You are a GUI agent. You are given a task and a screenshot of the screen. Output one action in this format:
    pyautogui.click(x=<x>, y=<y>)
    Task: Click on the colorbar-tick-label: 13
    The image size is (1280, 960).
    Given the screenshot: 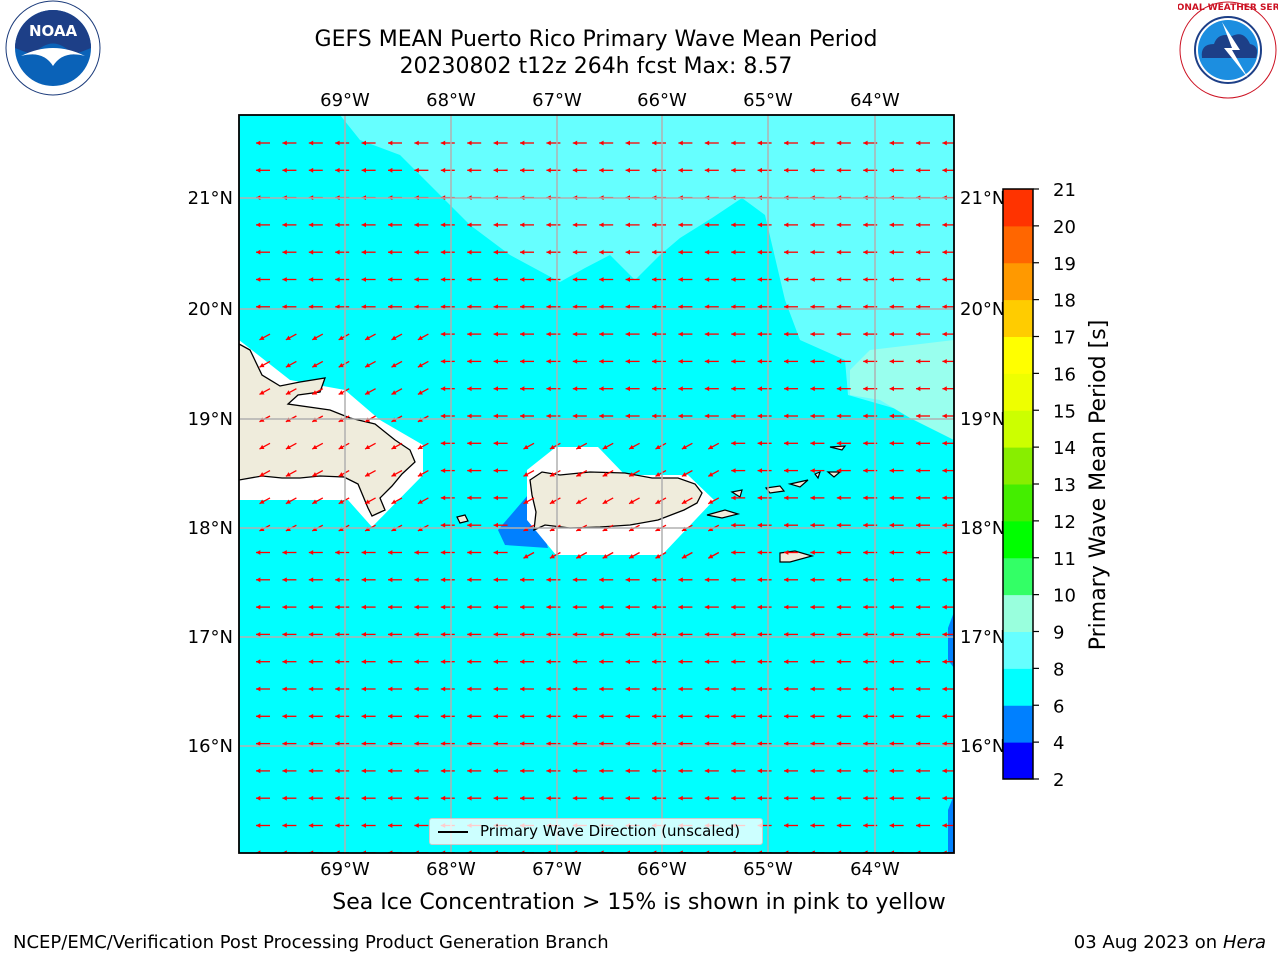 What is the action you would take?
    pyautogui.click(x=1064, y=485)
    